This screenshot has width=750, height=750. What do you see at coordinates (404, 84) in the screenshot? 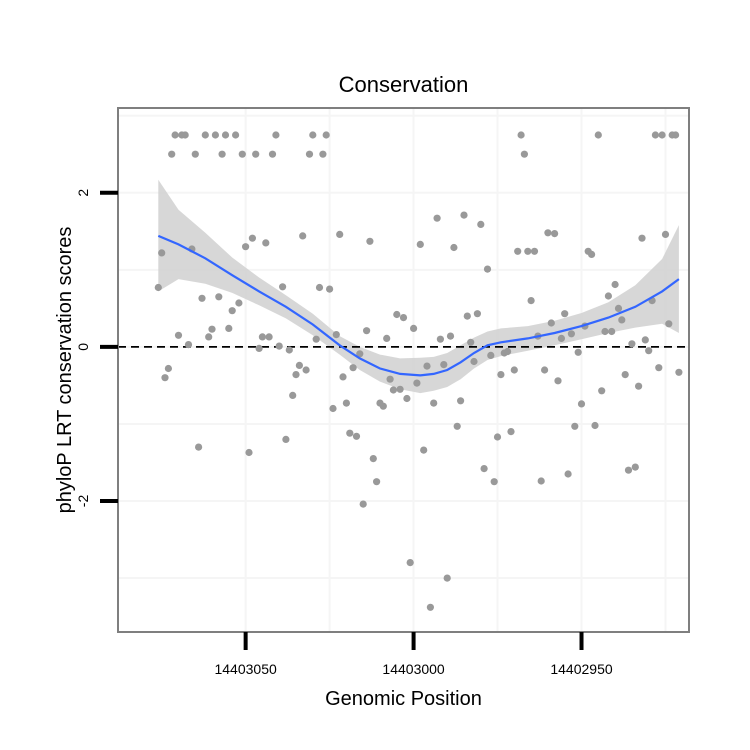
I see `chart-title: Conservation` at bounding box center [404, 84].